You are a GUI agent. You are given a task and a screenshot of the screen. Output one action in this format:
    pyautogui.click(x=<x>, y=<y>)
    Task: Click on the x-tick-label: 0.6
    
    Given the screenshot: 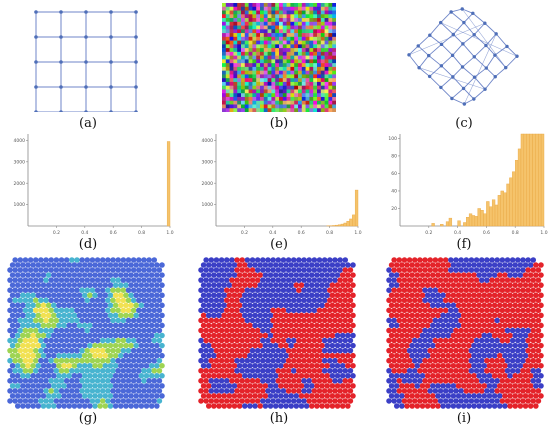 What is the action you would take?
    pyautogui.click(x=486, y=233)
    